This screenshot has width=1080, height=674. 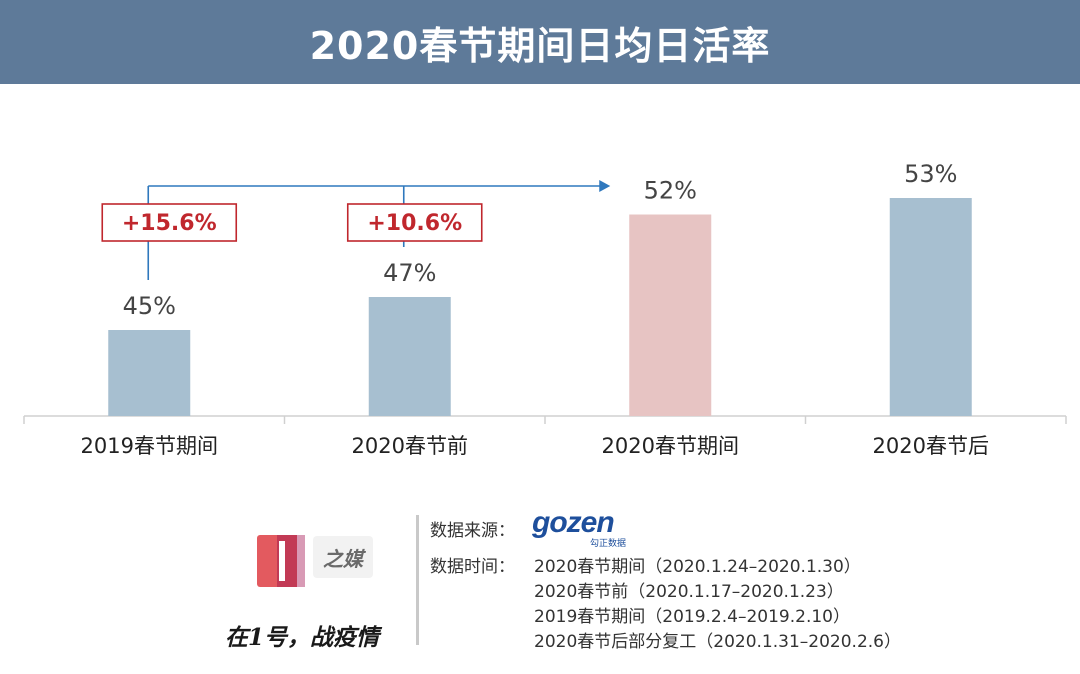 What do you see at coordinates (692, 617) in the screenshot?
I see `time-line: 2019春节期间（2019.2.4–2019.2.10）` at bounding box center [692, 617].